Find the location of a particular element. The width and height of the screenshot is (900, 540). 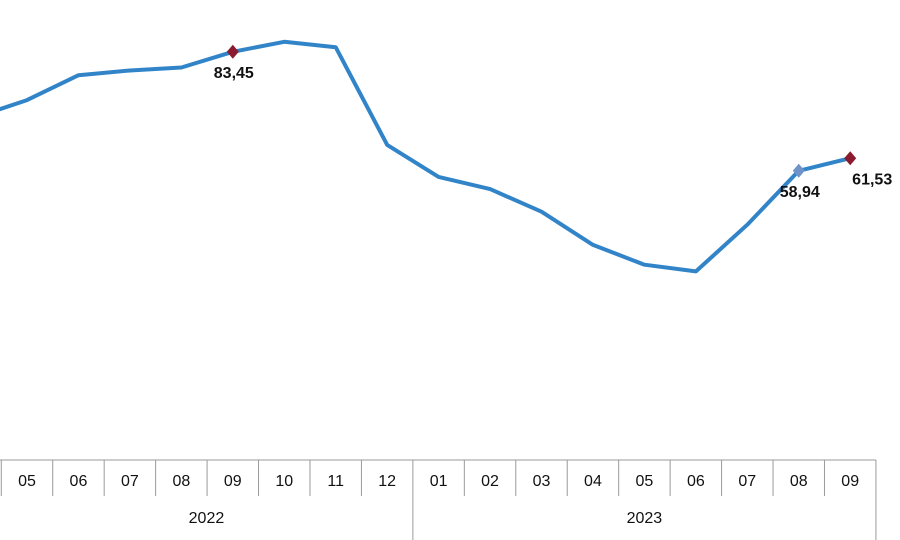

data-label: 58,94 is located at coordinates (800, 192).